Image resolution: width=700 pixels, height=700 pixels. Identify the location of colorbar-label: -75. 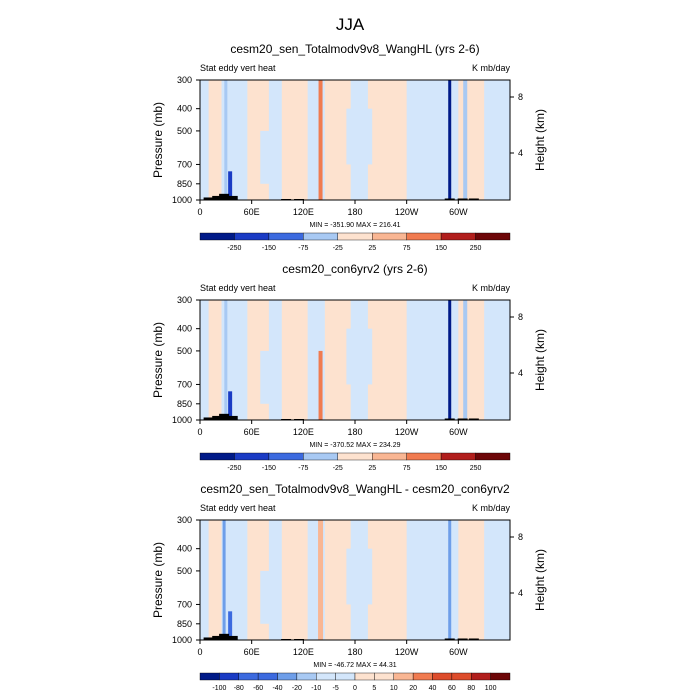
(303, 248).